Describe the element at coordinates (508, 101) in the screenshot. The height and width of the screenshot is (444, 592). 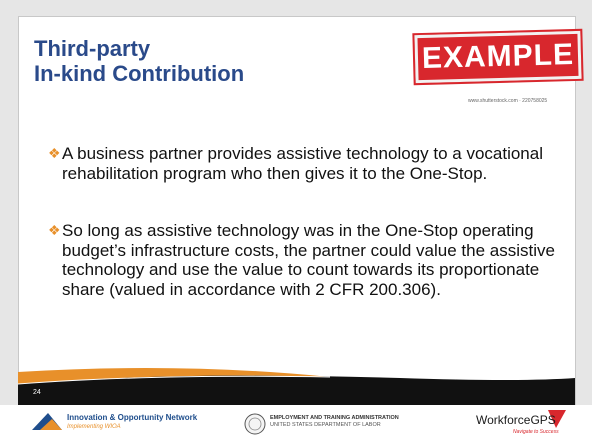
I see `image-credit: www.shutterstock.com · 220758025` at that location.